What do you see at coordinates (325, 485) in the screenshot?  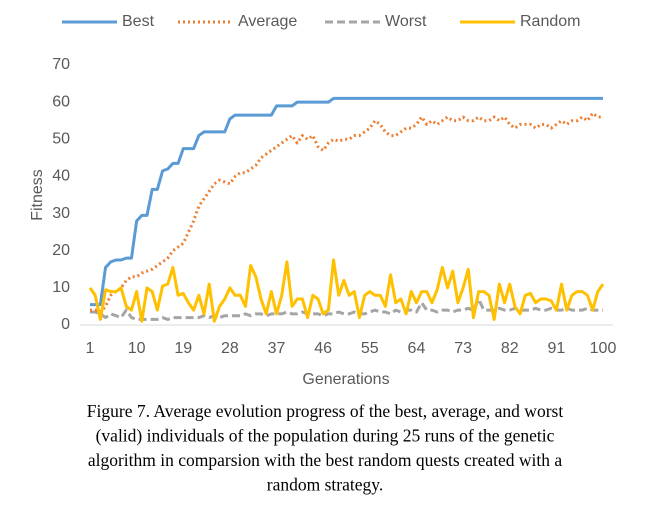 I see `caption-line: random strategy.` at bounding box center [325, 485].